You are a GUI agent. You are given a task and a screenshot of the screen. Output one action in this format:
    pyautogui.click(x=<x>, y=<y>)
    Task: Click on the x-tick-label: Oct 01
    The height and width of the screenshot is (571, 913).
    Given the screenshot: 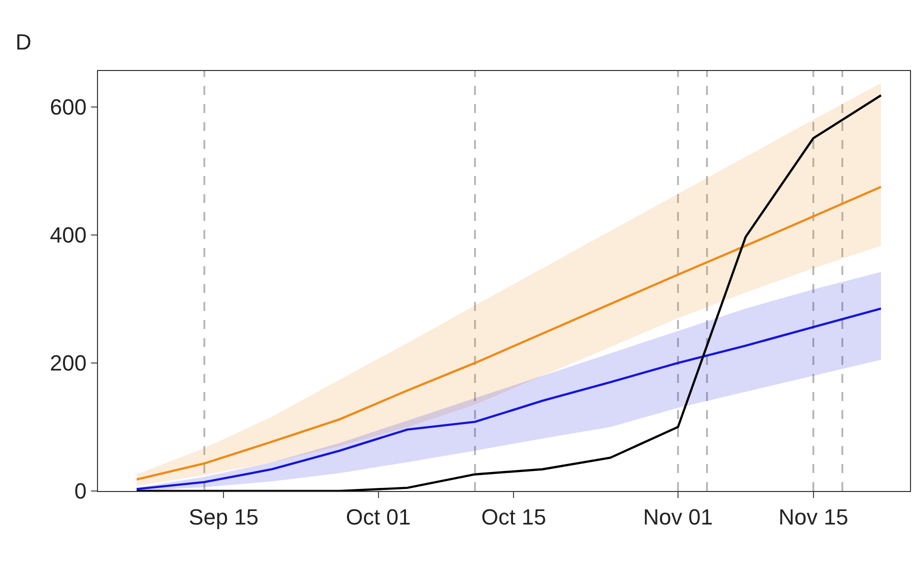 What is the action you would take?
    pyautogui.click(x=378, y=517)
    